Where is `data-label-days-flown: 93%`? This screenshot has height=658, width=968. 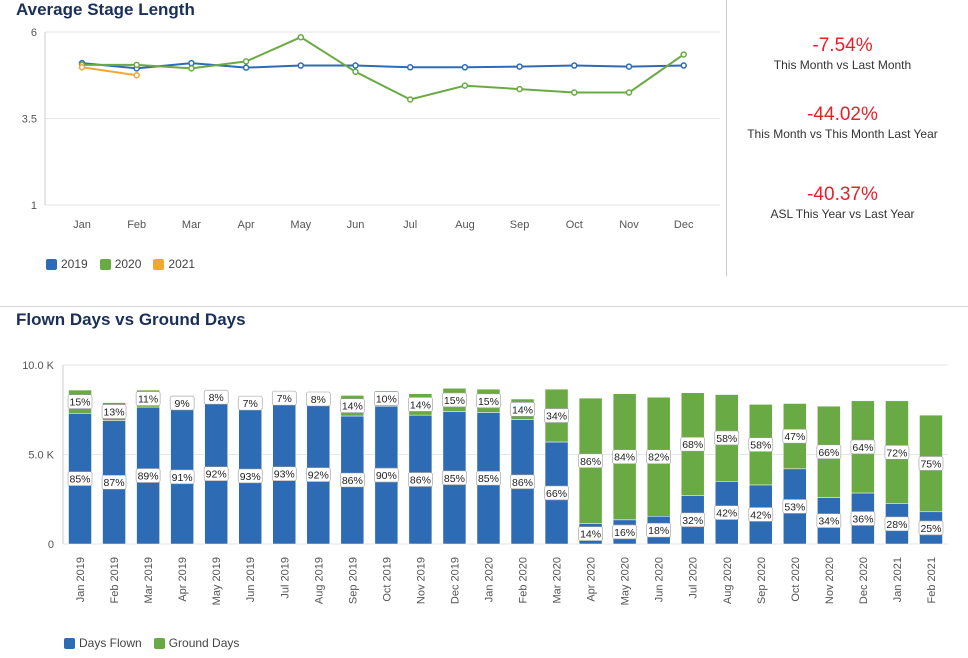
data-label-days-flown: 93% is located at coordinates (284, 475).